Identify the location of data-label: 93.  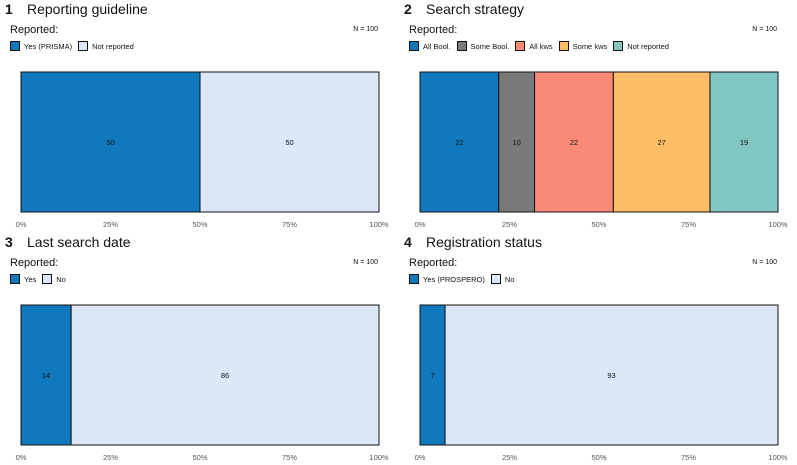
(611, 375).